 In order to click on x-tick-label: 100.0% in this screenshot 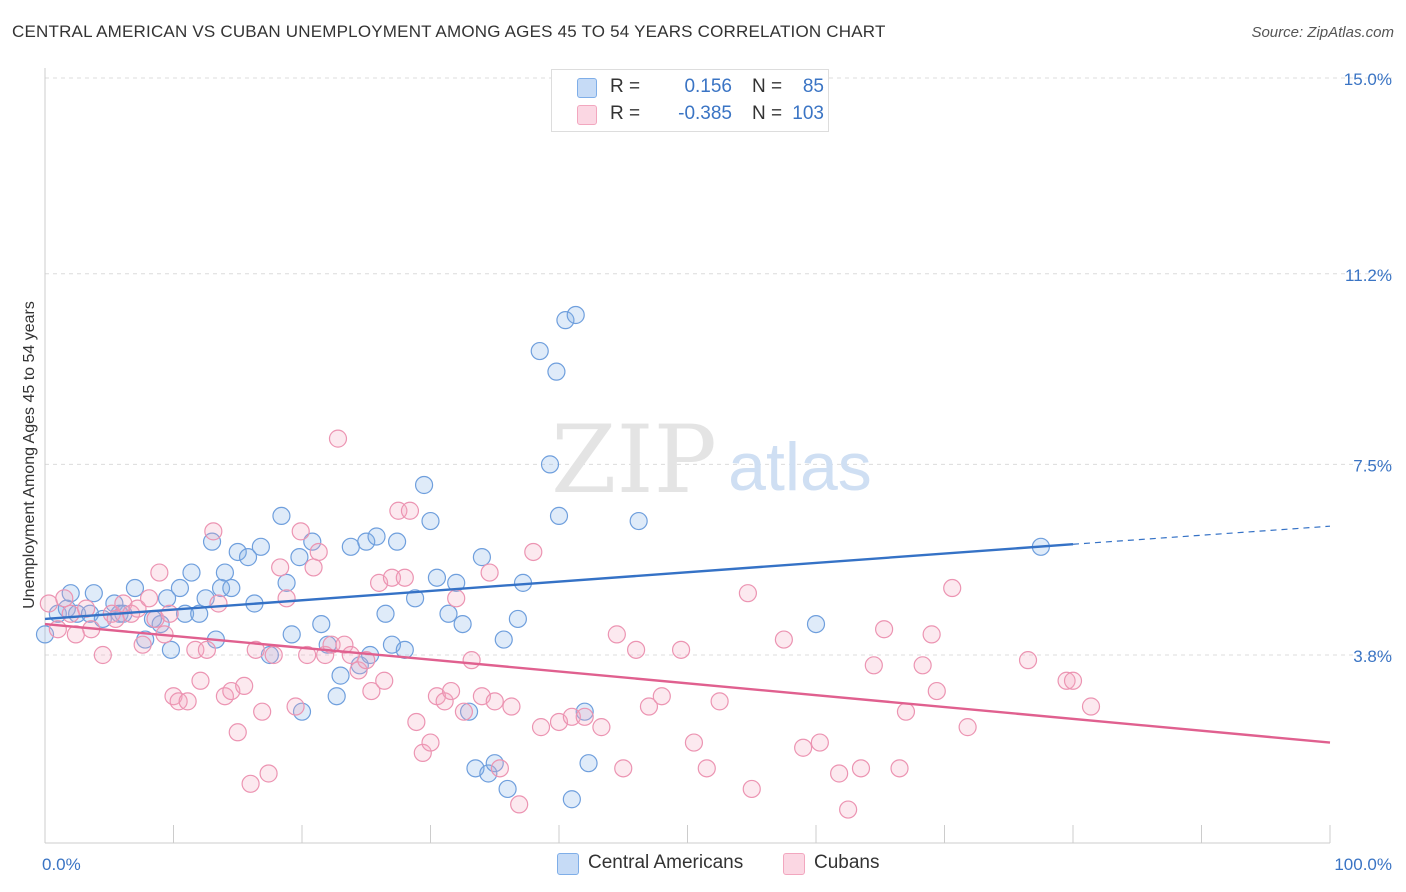, I will do `click(1363, 864)`.